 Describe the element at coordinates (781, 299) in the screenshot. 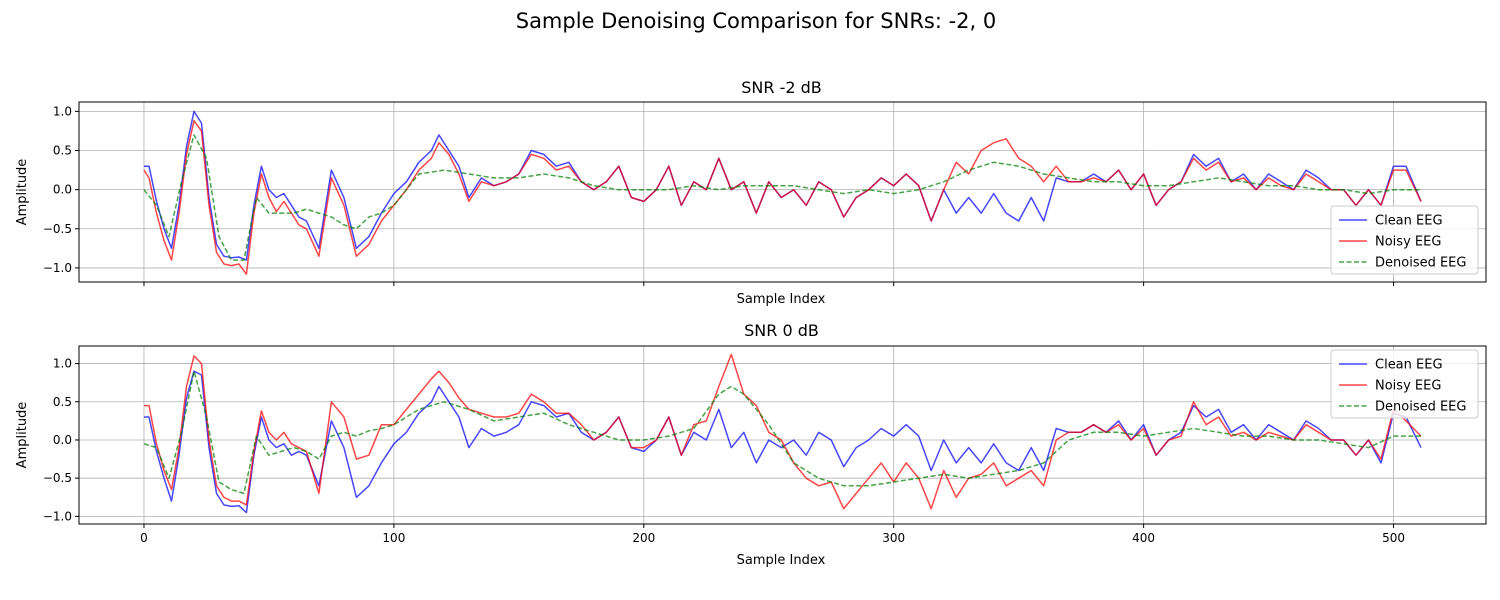

I see `x-axis-label-1: Sample Index` at that location.